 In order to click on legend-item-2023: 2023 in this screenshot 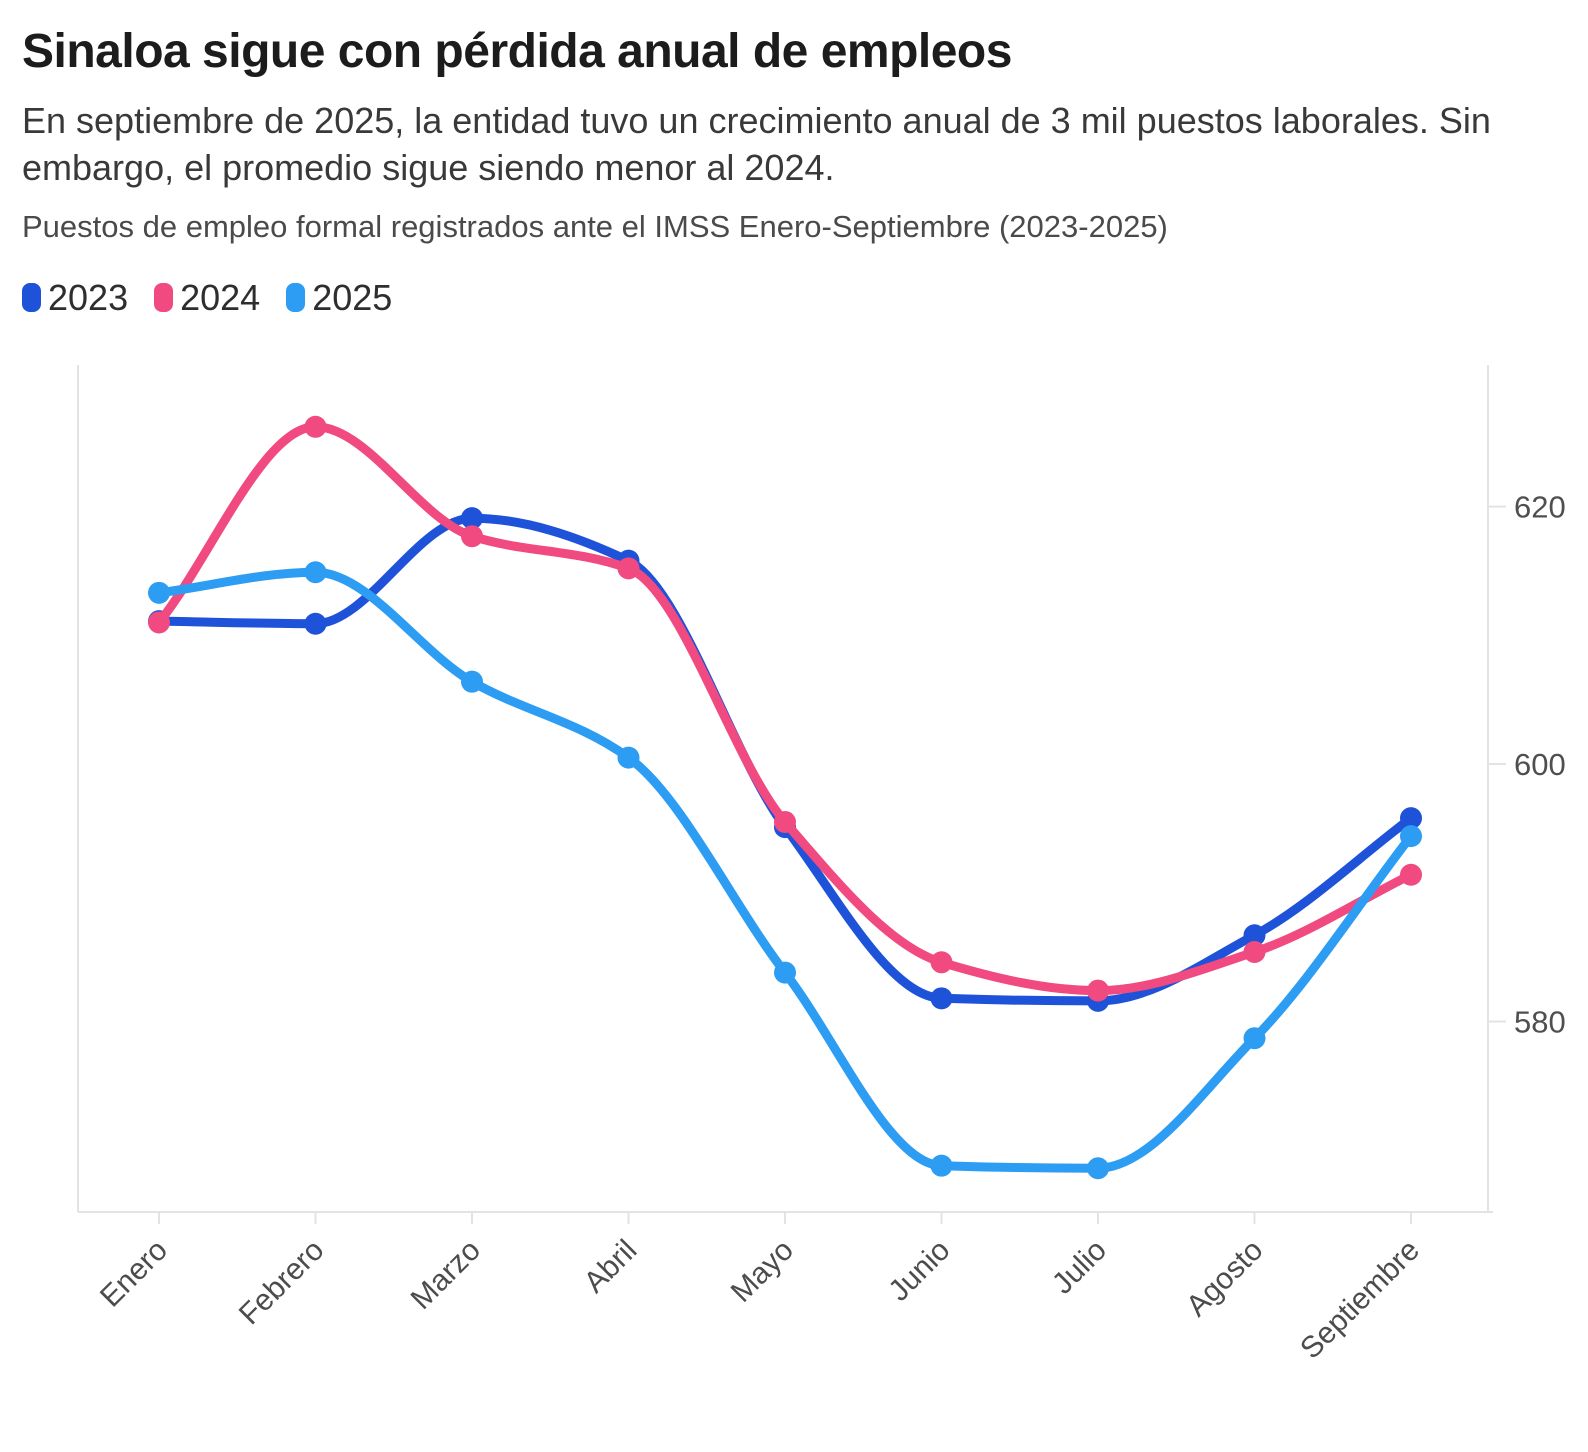, I will do `click(75, 298)`.